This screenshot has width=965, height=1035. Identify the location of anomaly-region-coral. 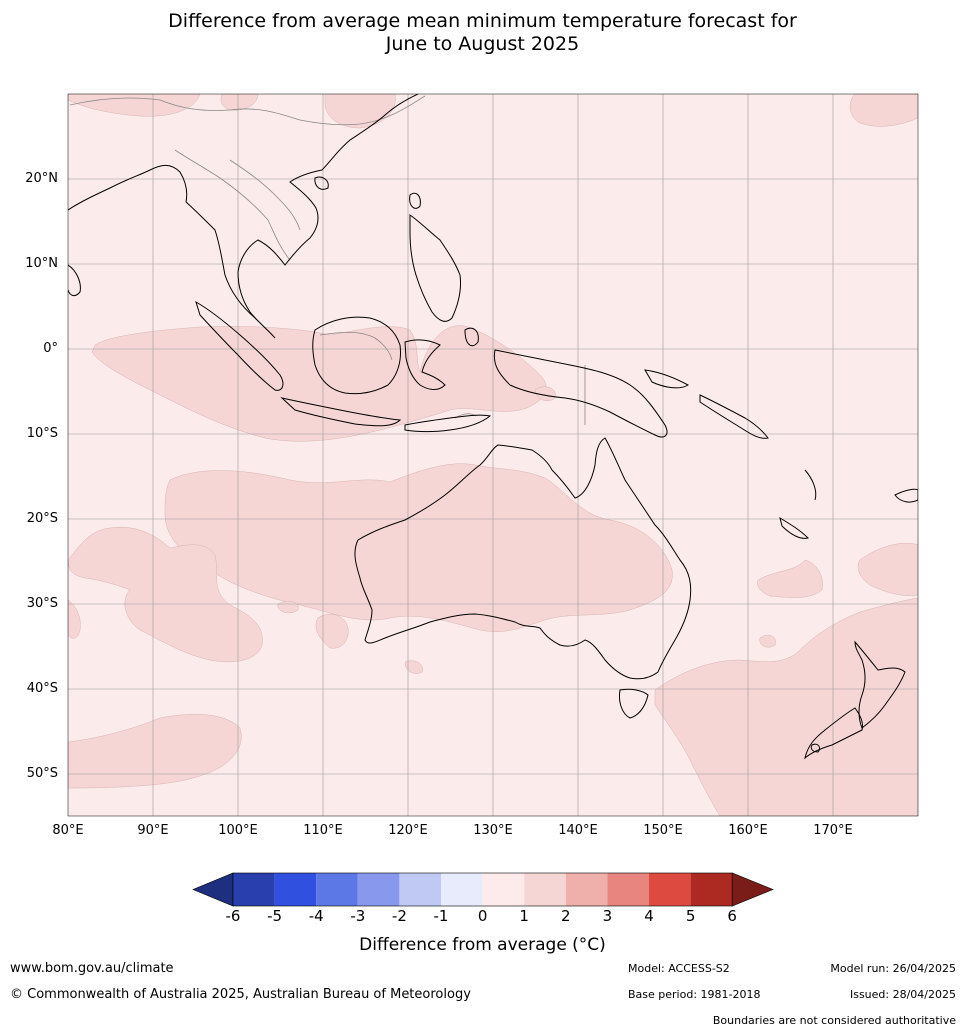
(790, 578).